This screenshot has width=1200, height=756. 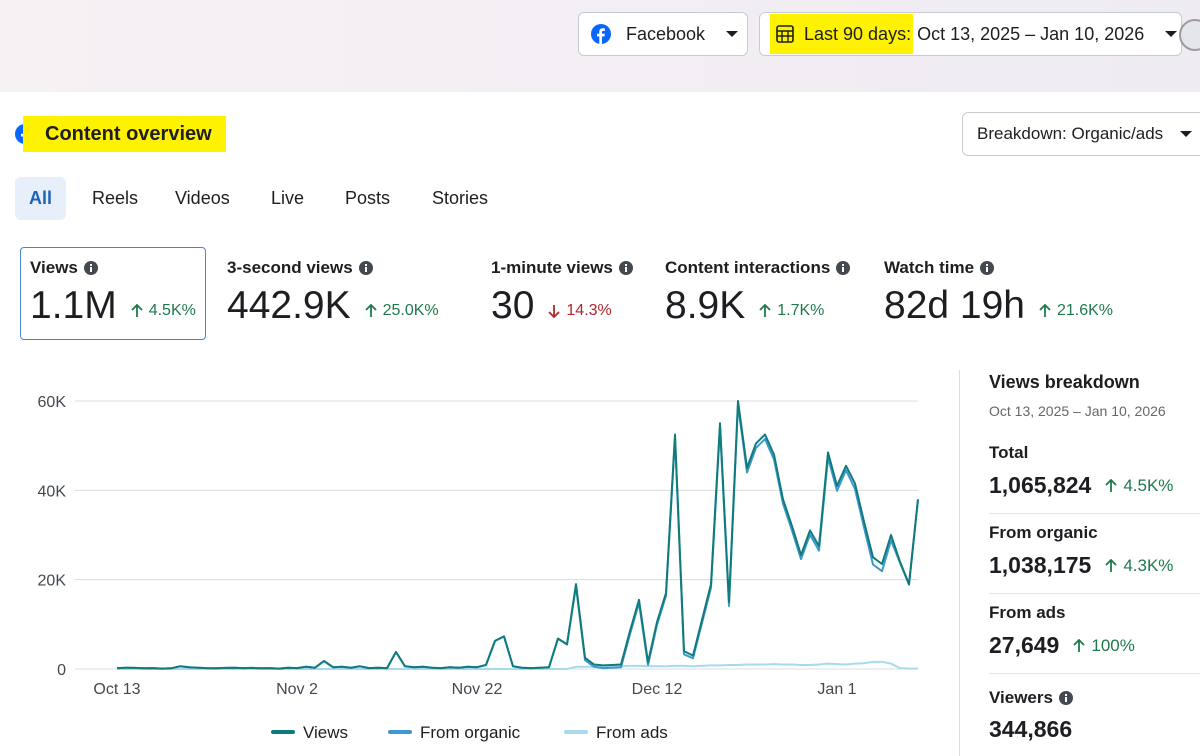 I want to click on facebook-f, so click(x=601, y=36).